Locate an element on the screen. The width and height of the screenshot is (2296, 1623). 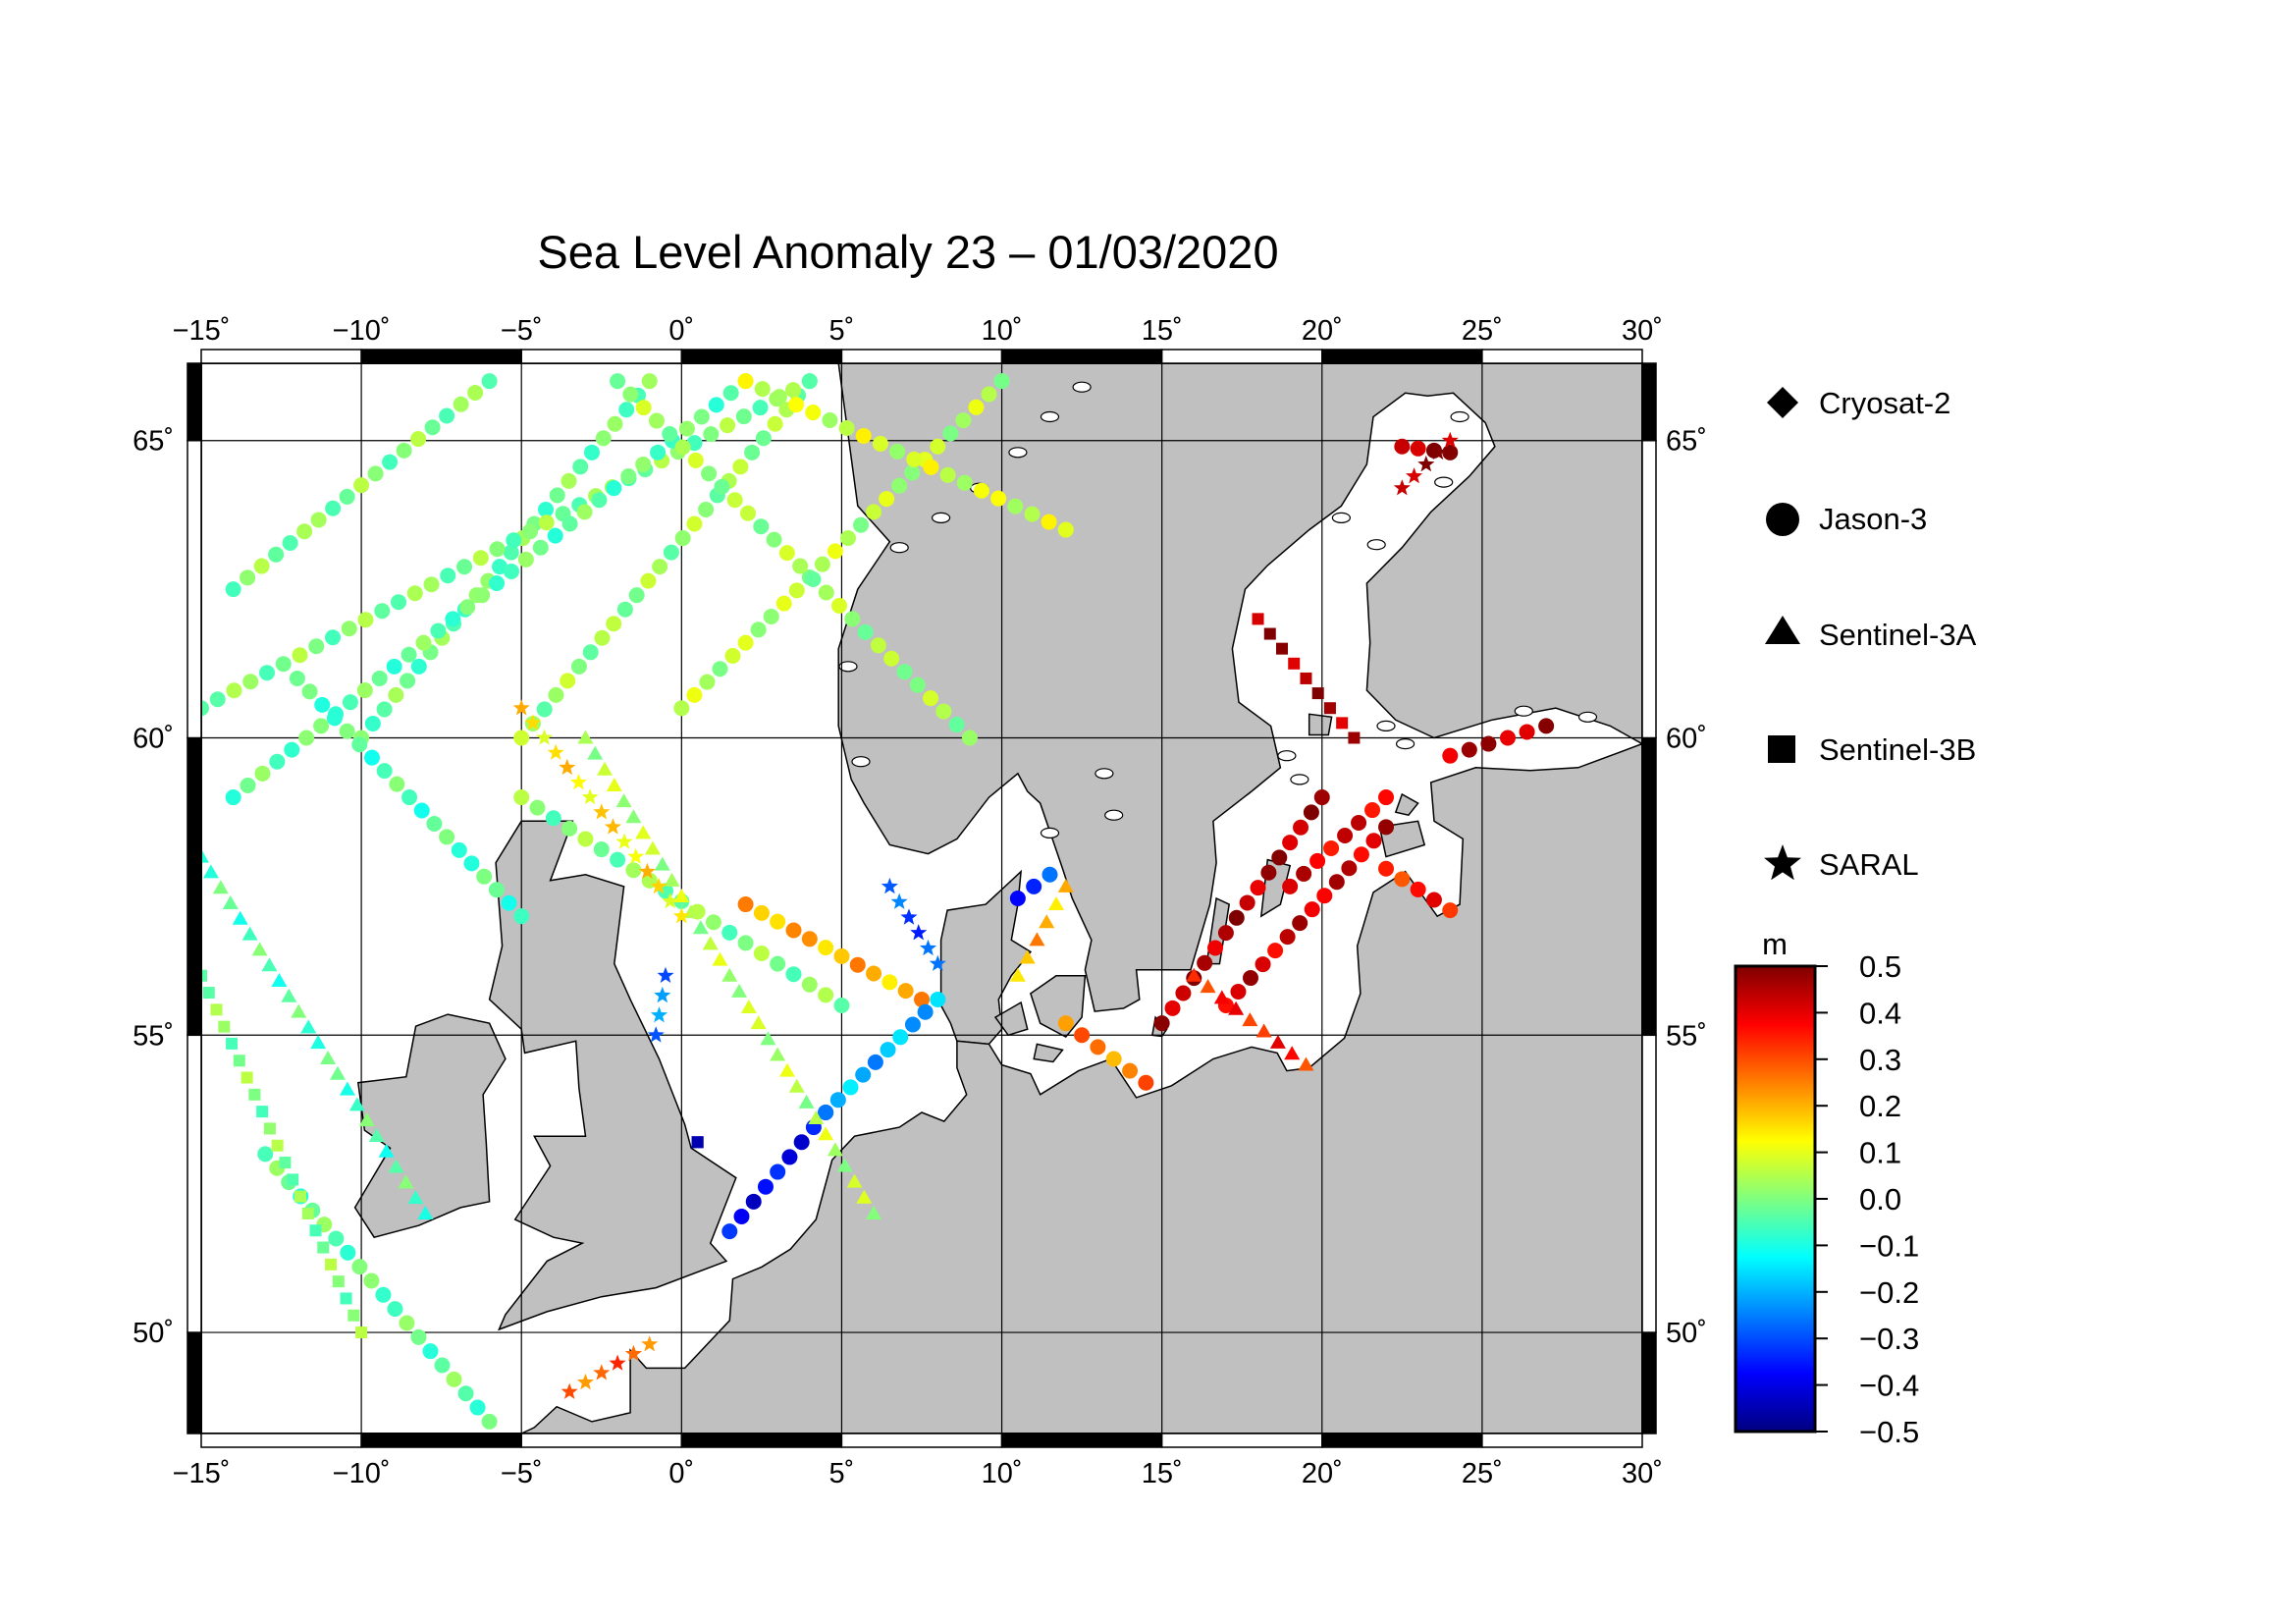
aland-land is located at coordinates (1321, 724).